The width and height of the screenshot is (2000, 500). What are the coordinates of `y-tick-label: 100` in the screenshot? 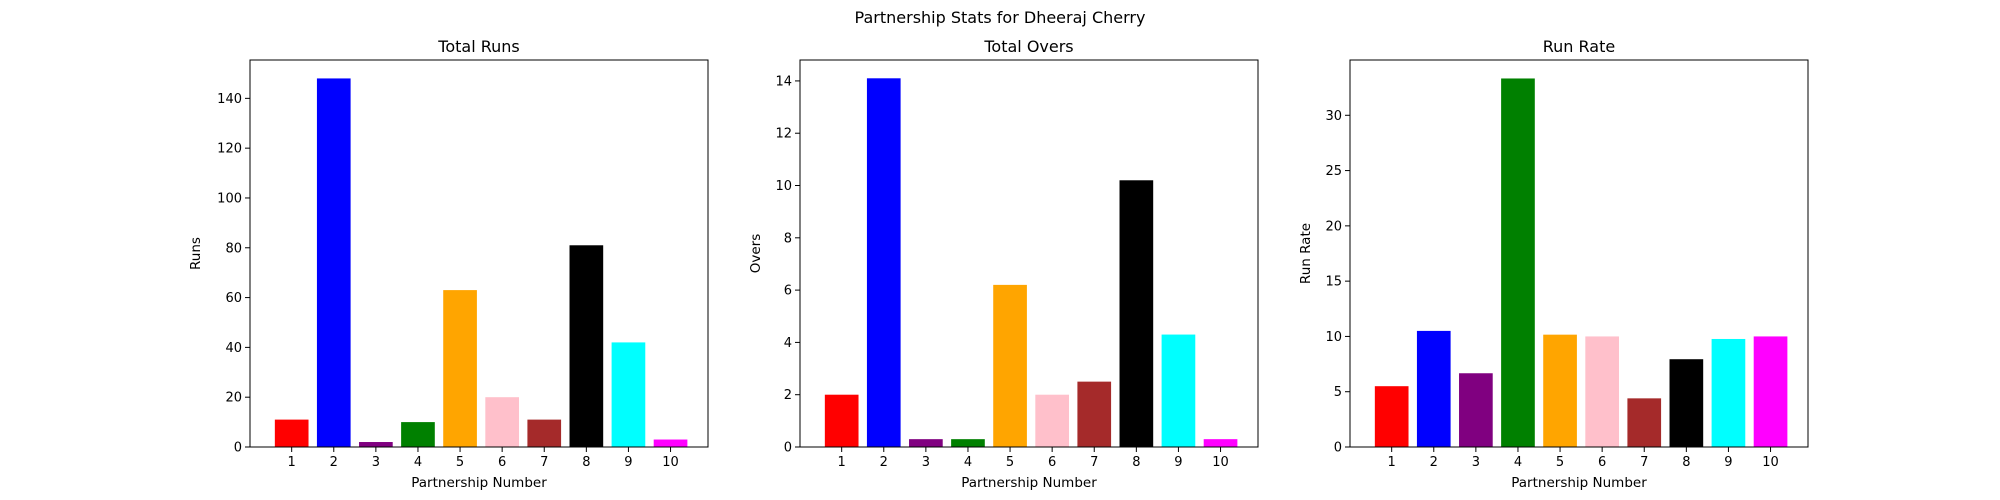 It's located at (229, 198).